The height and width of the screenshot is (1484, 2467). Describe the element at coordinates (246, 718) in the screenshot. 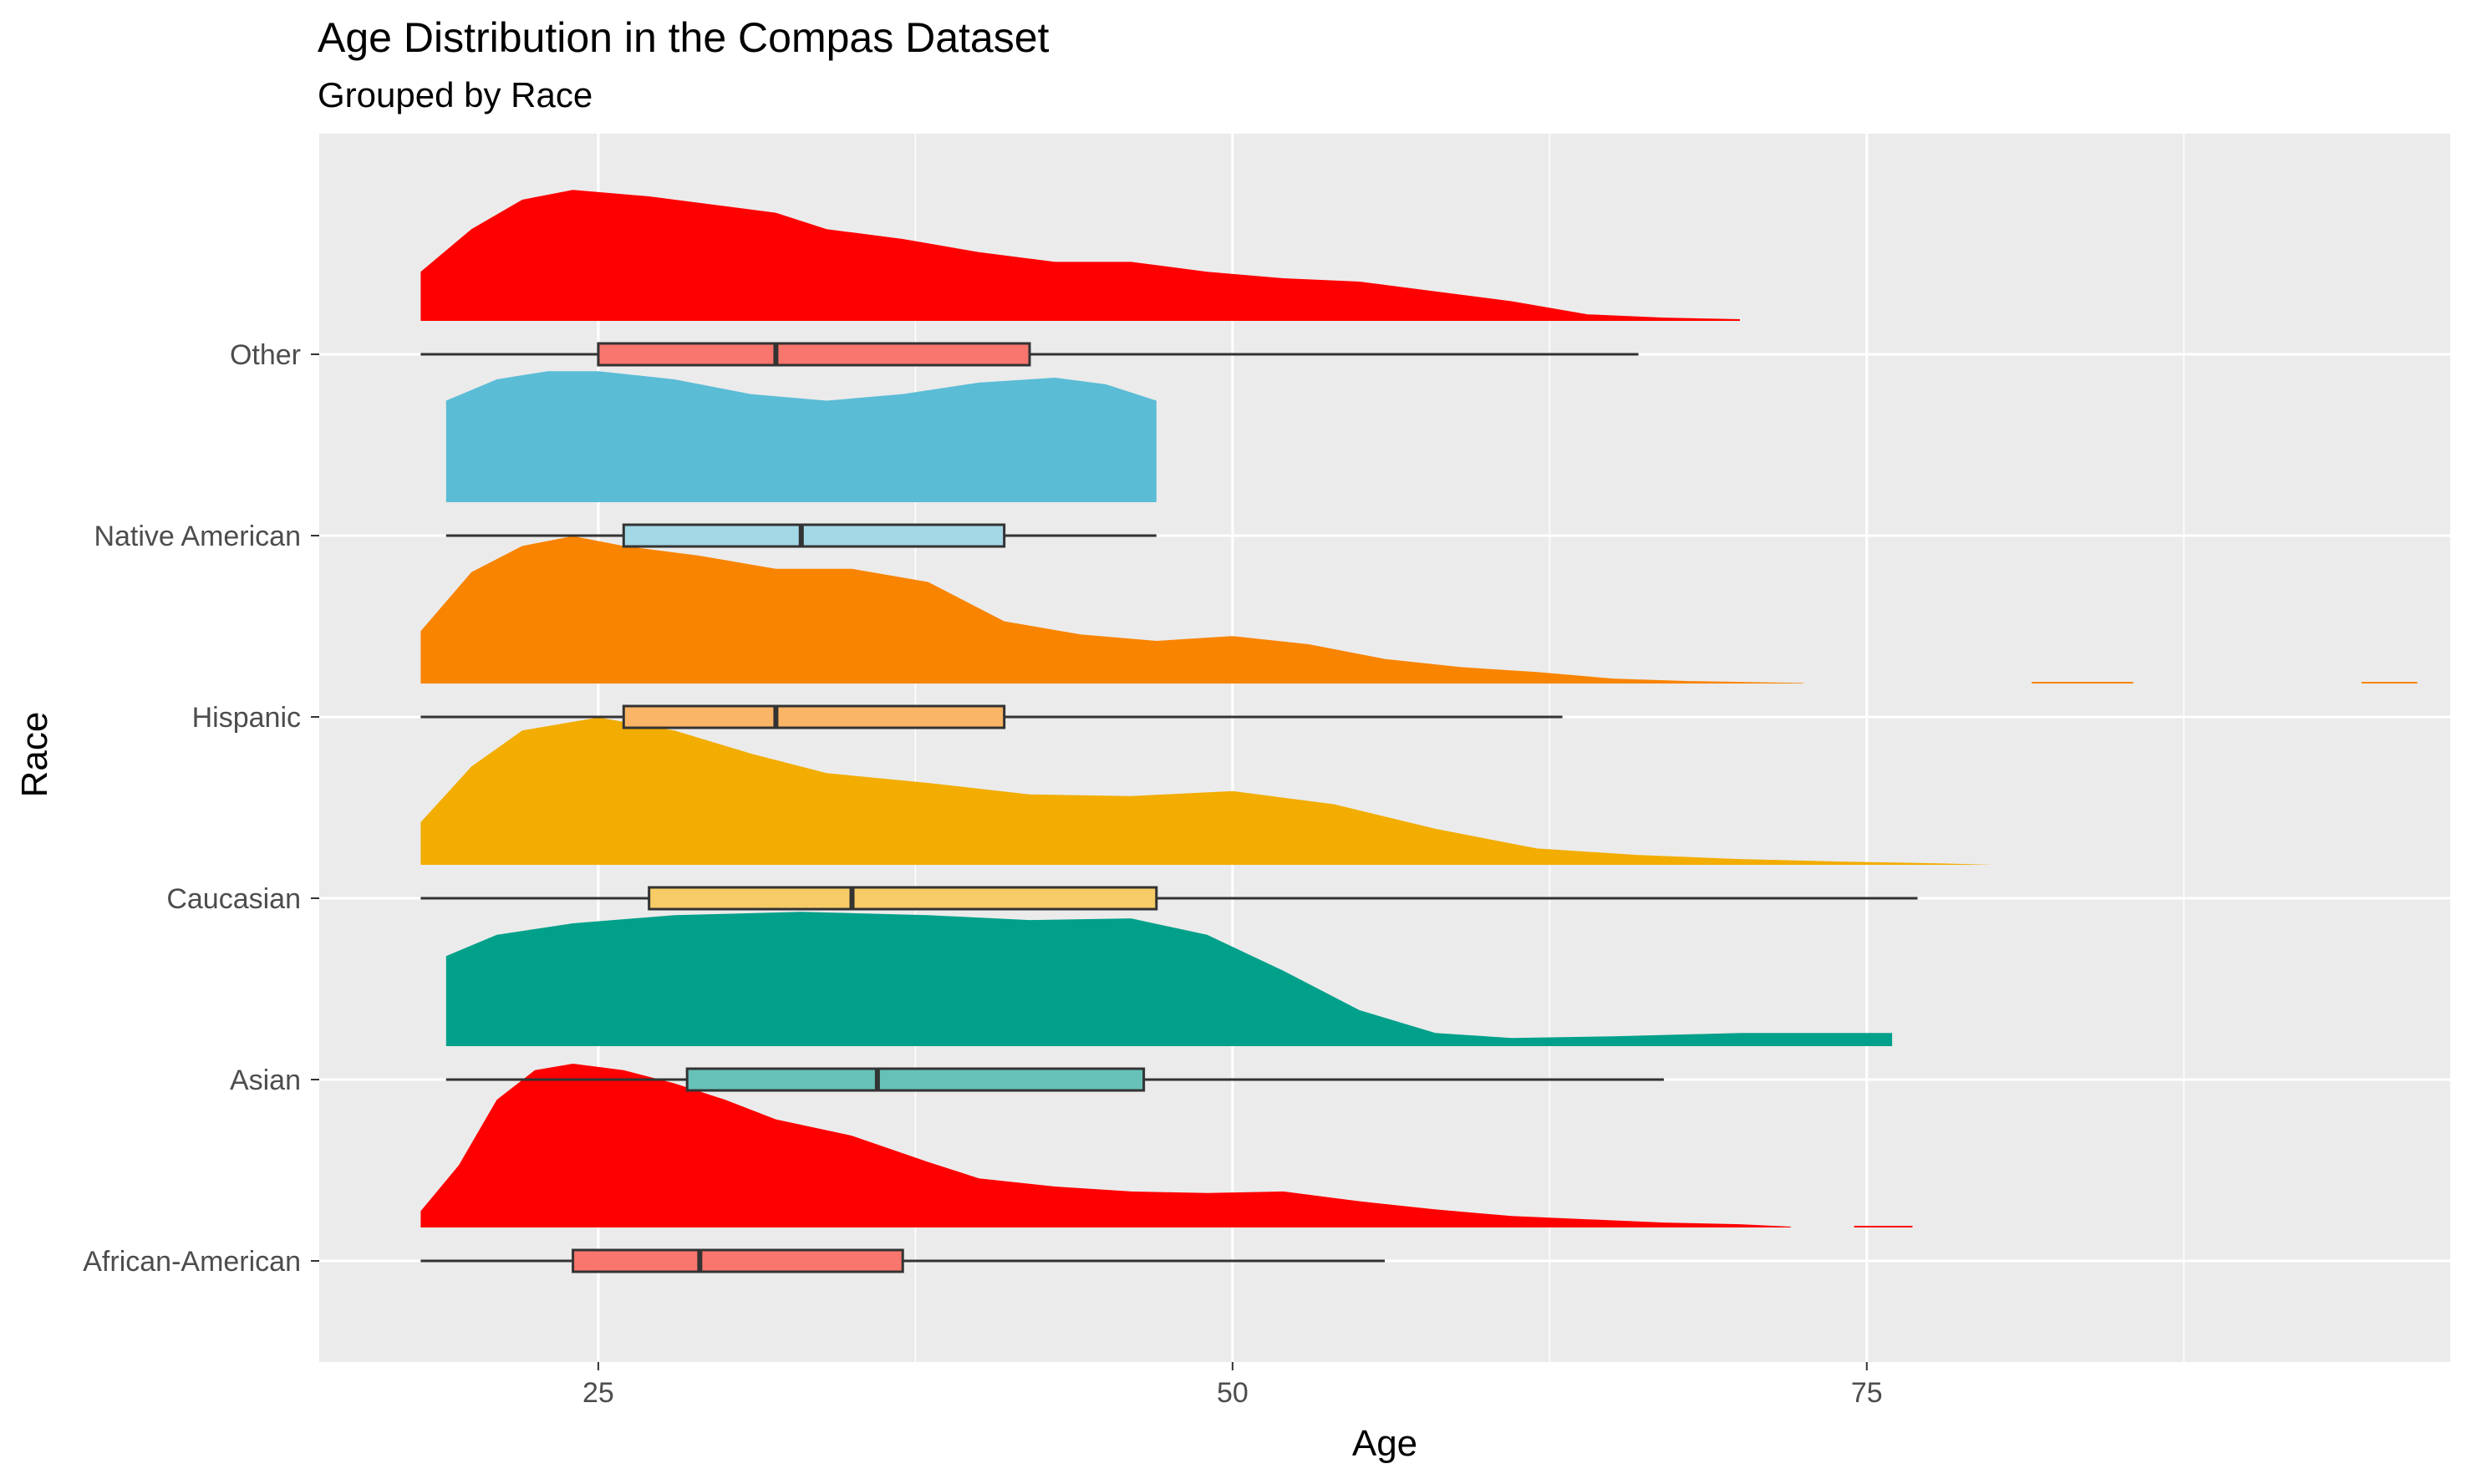

I see `y-tick-label: Hispanic` at that location.